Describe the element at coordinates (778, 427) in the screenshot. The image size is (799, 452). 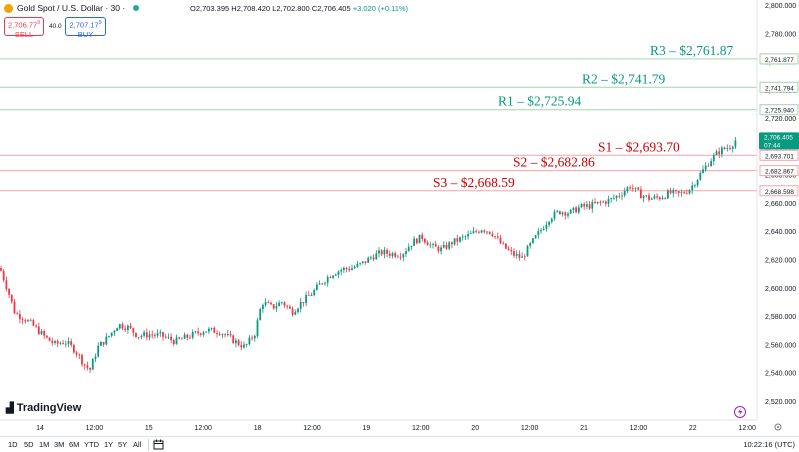
I see `axis-settings-icon` at that location.